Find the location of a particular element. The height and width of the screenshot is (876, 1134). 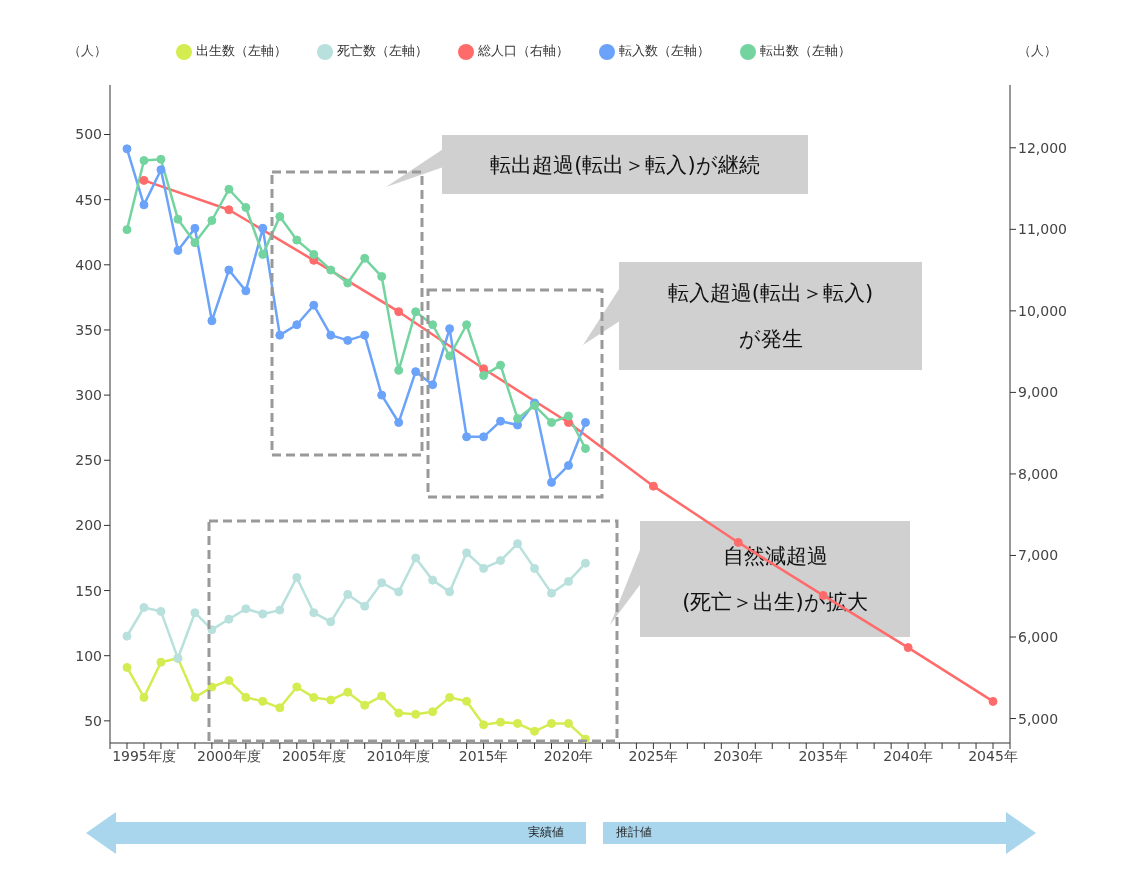

text: 実績値 is located at coordinates (546, 832).